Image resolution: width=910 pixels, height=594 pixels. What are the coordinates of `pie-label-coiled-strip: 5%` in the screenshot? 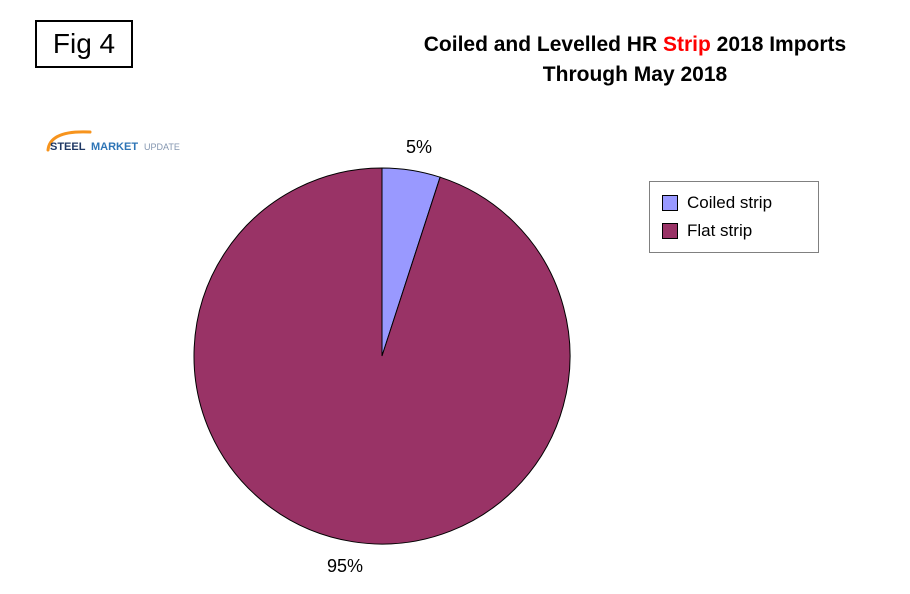 It's located at (418, 147).